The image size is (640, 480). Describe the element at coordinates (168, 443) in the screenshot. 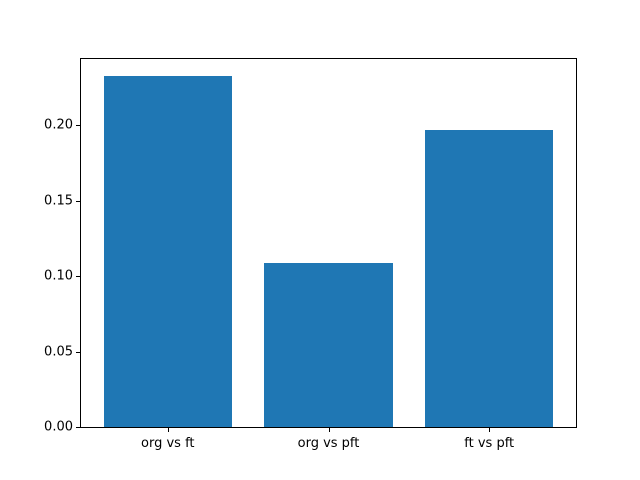

I see `x-tick-label: org vs ft` at that location.